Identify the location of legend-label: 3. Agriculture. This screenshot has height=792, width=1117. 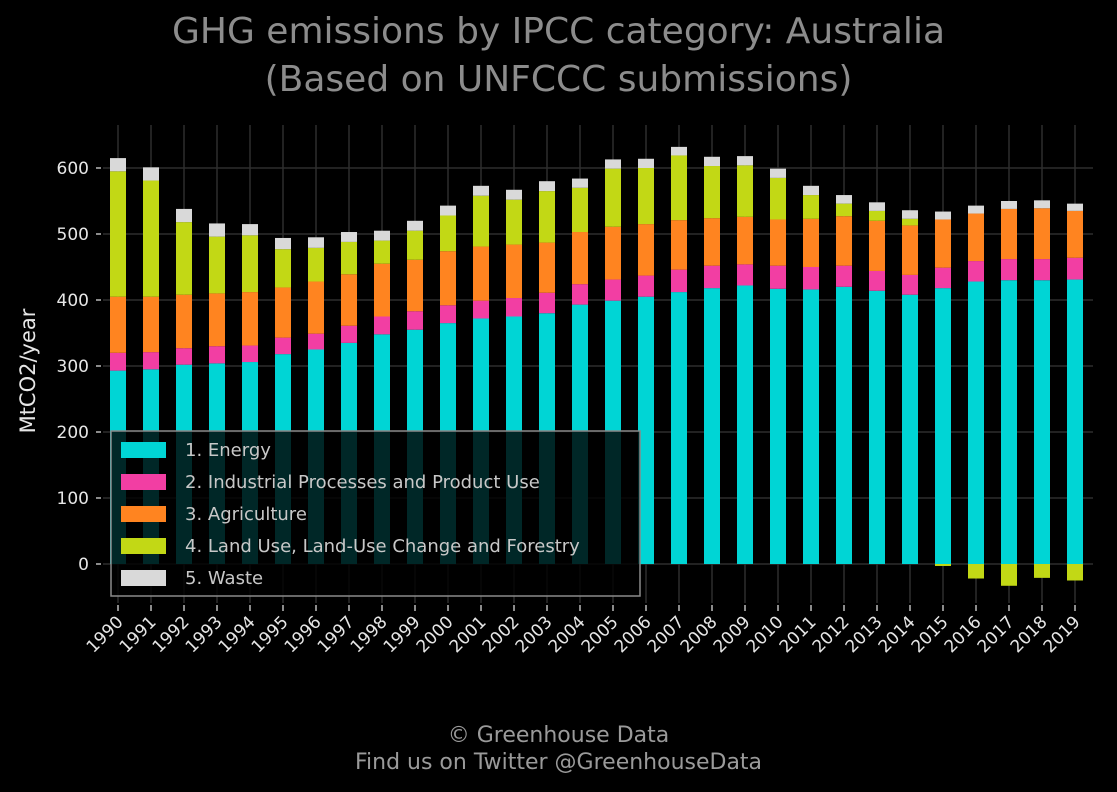
(246, 514).